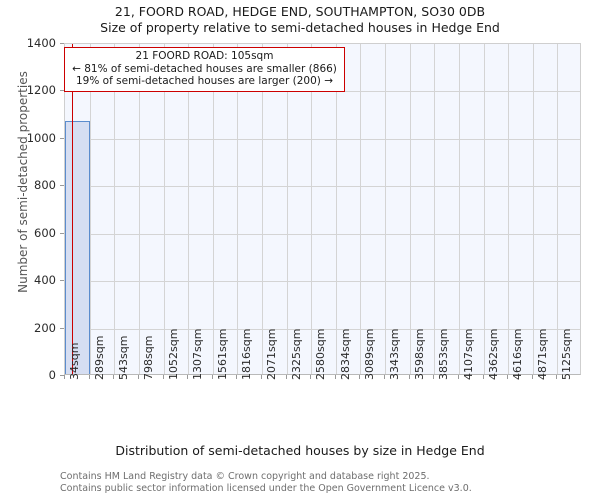 This screenshot has width=600, height=500. What do you see at coordinates (271, 354) in the screenshot?
I see `x-tick-label: 2071sqm` at bounding box center [271, 354].